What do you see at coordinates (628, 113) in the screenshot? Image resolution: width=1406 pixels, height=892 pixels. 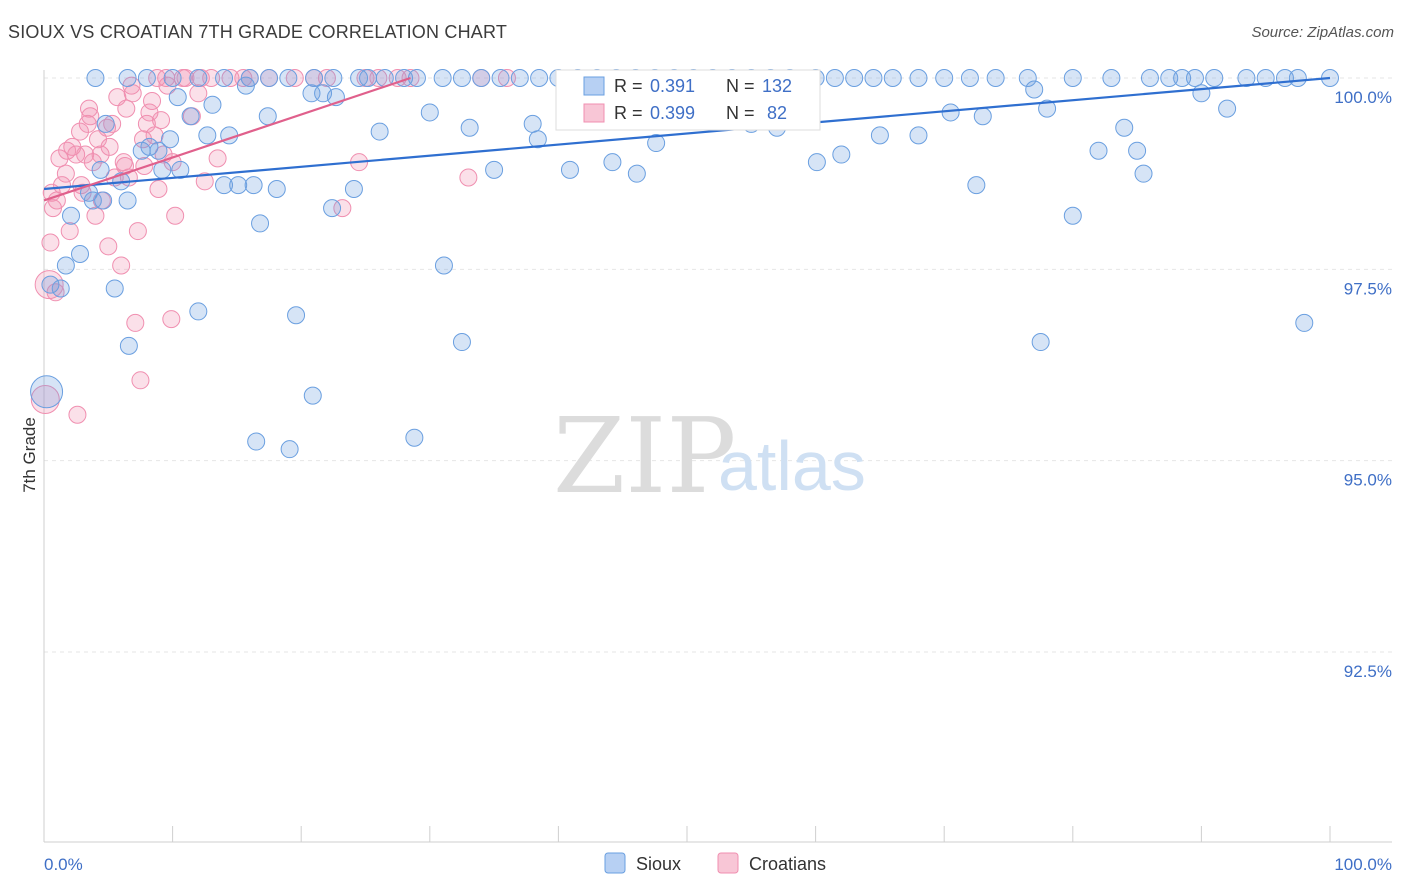 I see `stats-r-label-croatians: R =` at bounding box center [628, 113].